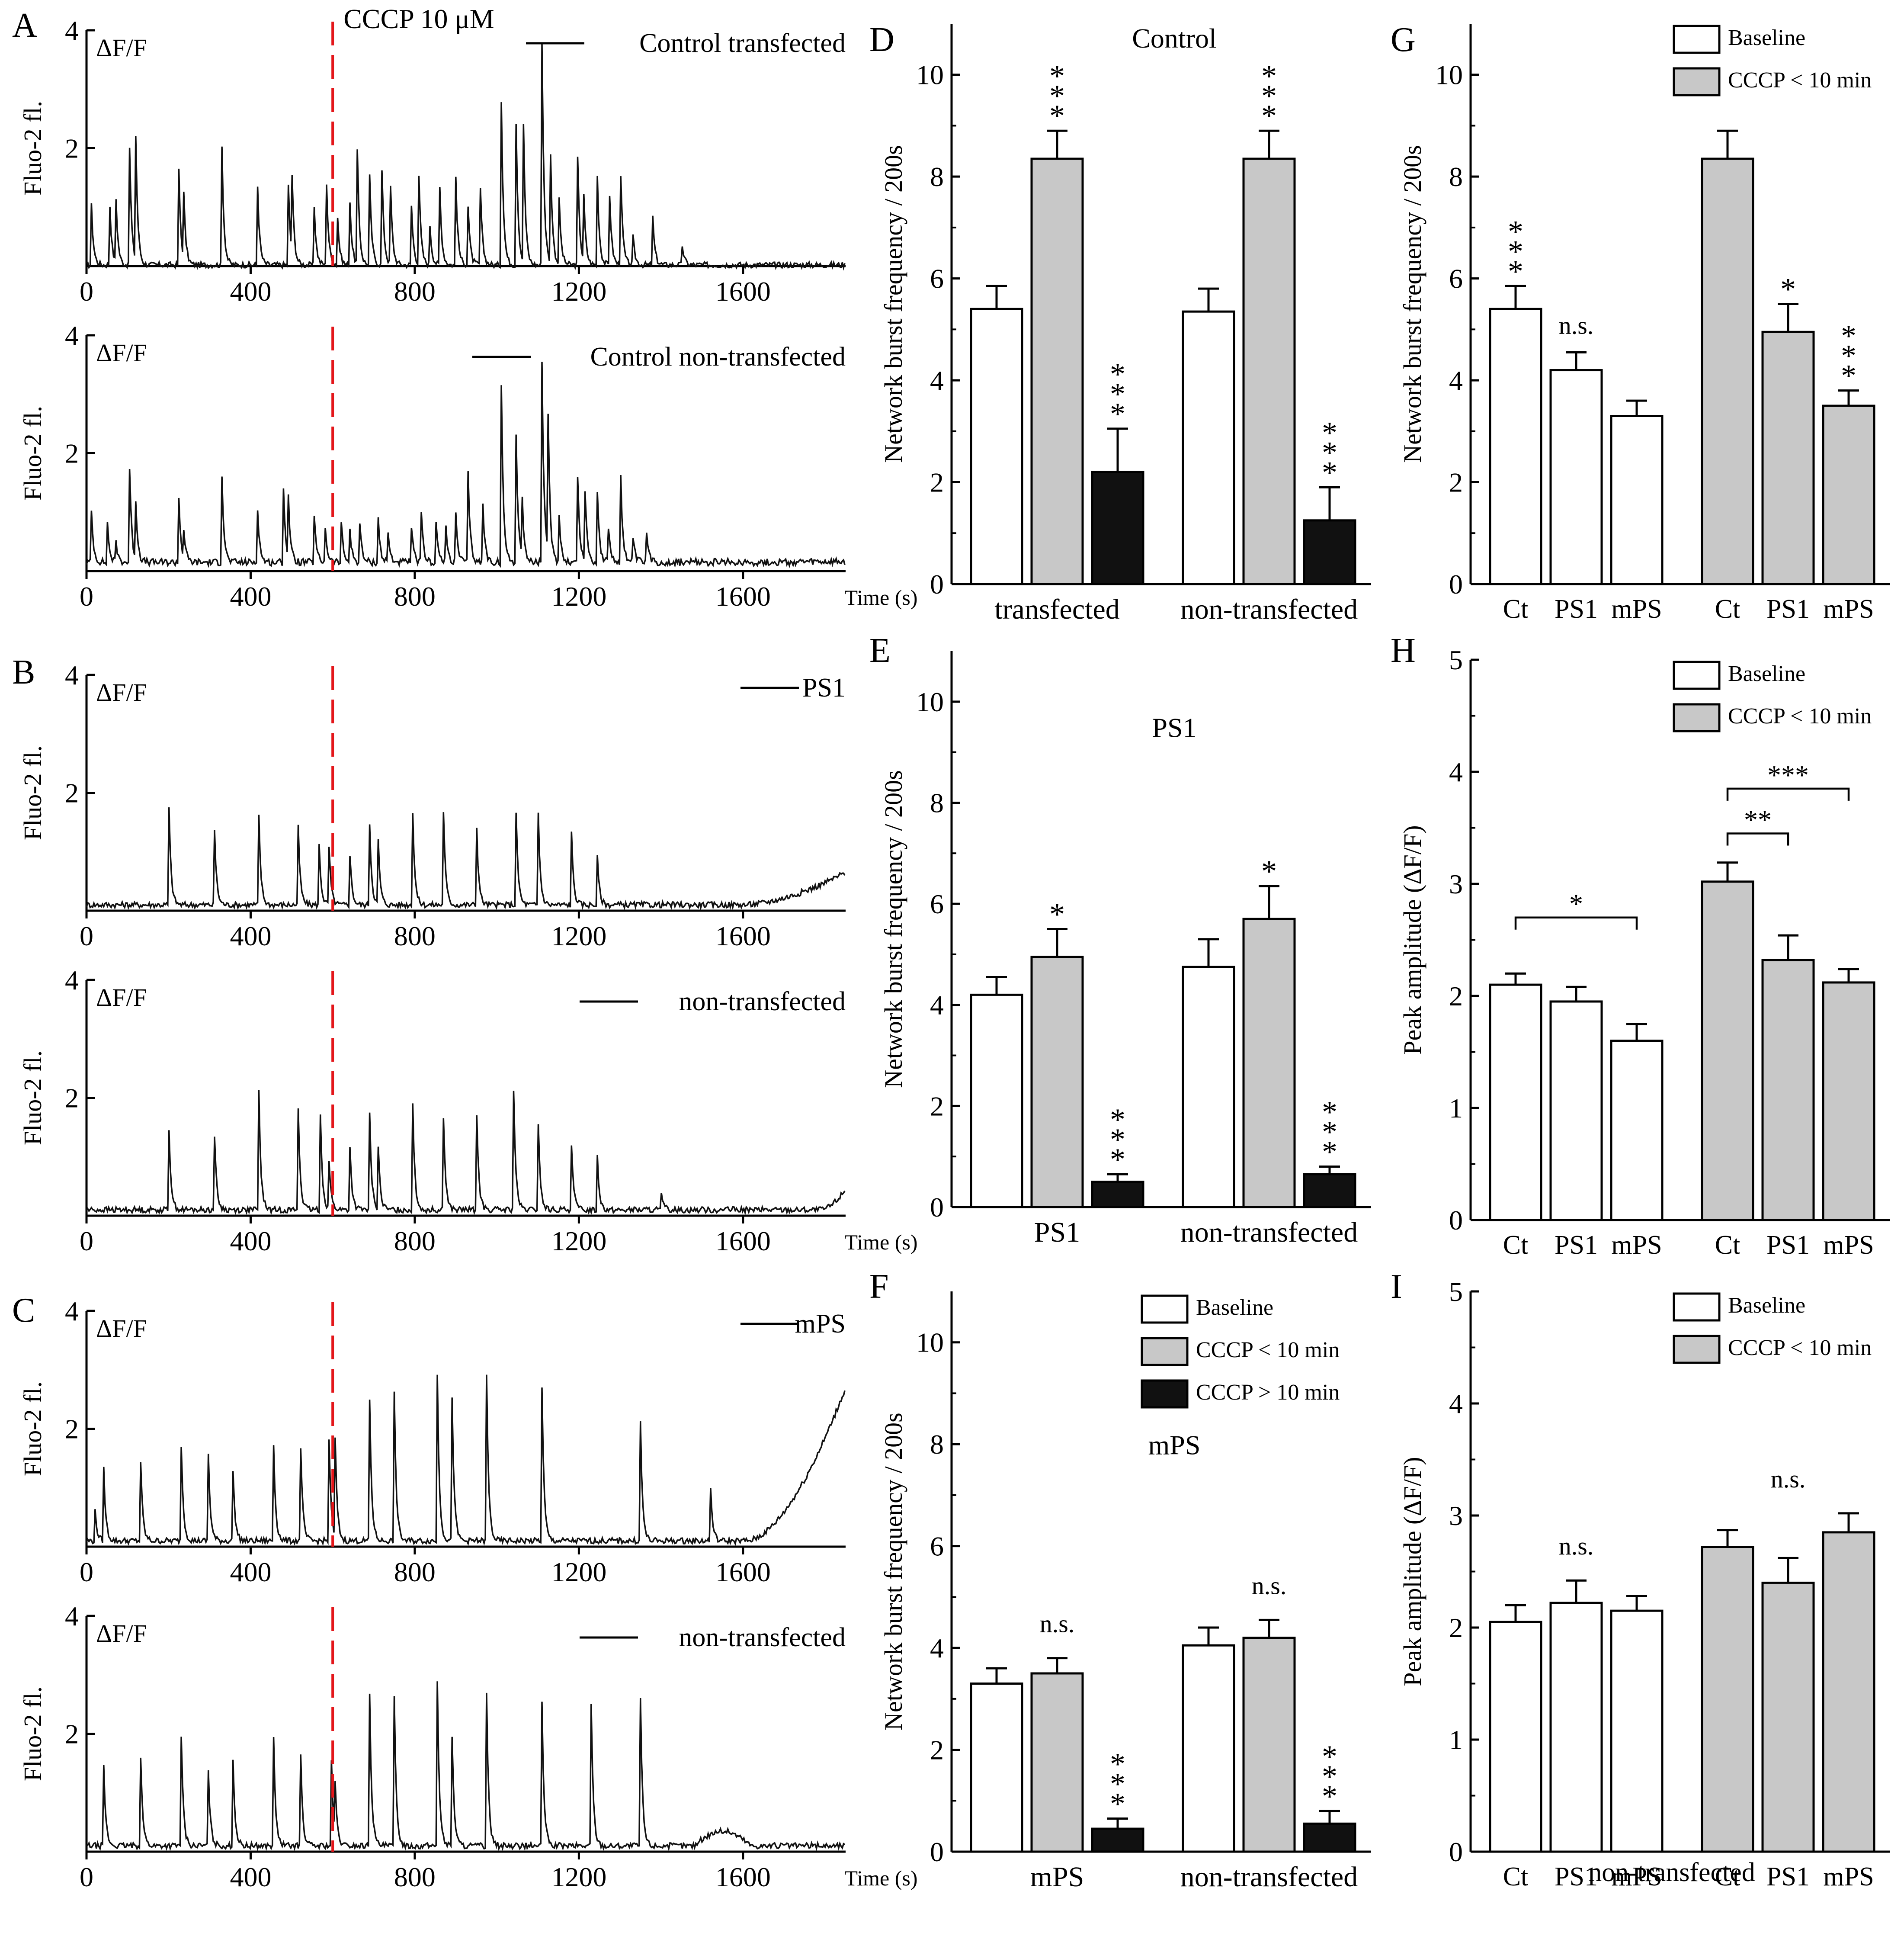 The width and height of the screenshot is (1904, 1933). I want to click on panel-label-c: C, so click(23, 1310).